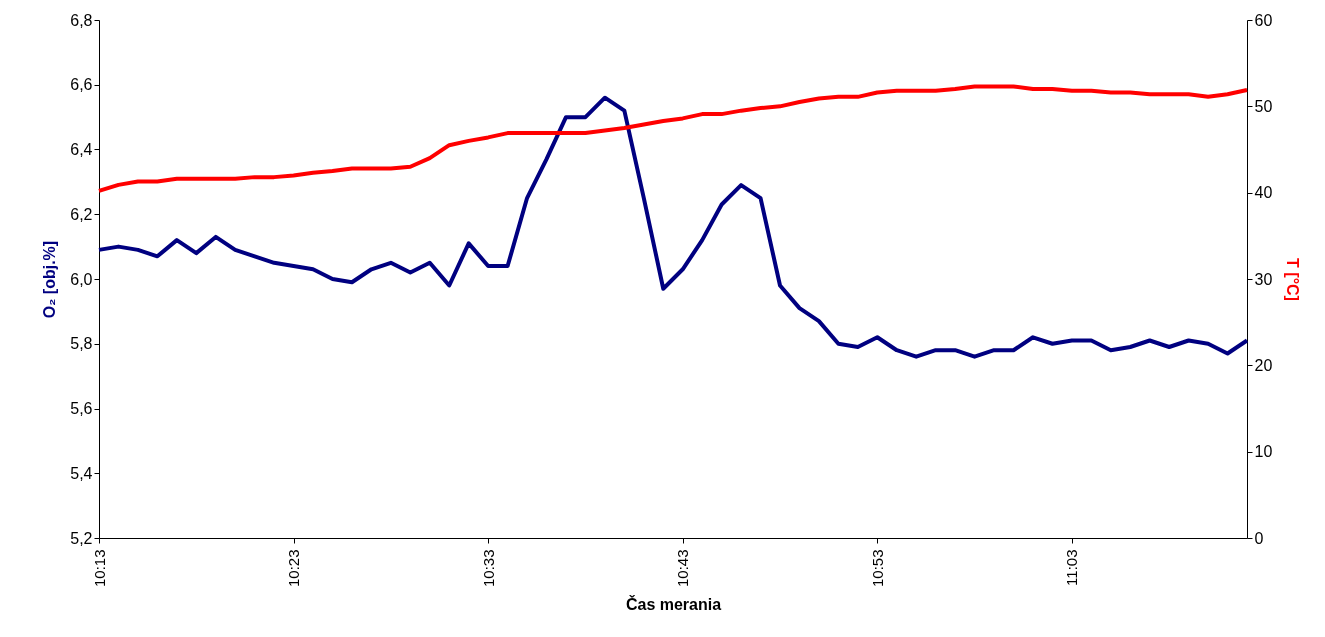 The width and height of the screenshot is (1325, 637). Describe the element at coordinates (294, 568) in the screenshot. I see `x-tick-label: 10:23` at that location.